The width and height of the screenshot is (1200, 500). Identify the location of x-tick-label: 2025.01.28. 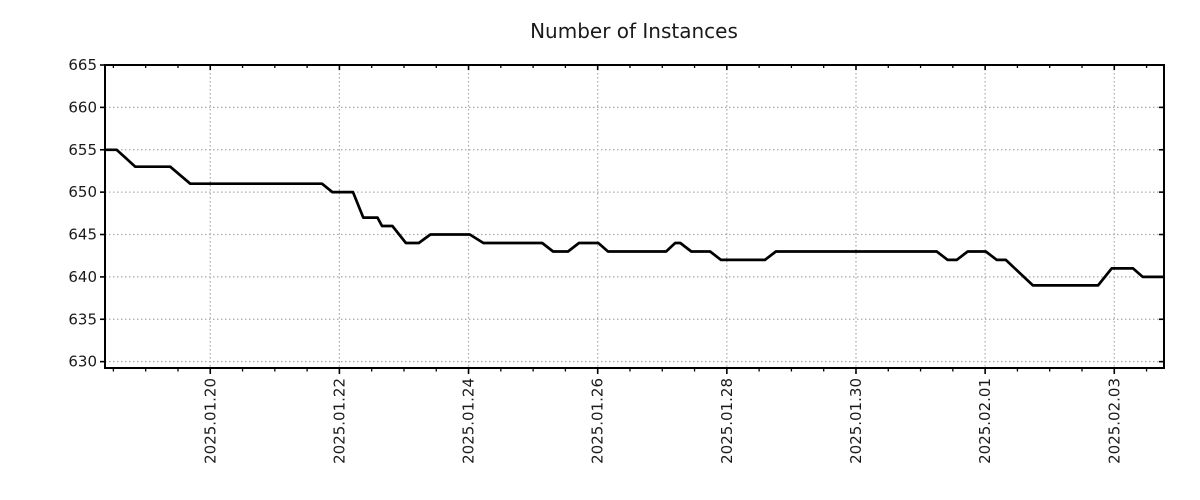
(727, 421).